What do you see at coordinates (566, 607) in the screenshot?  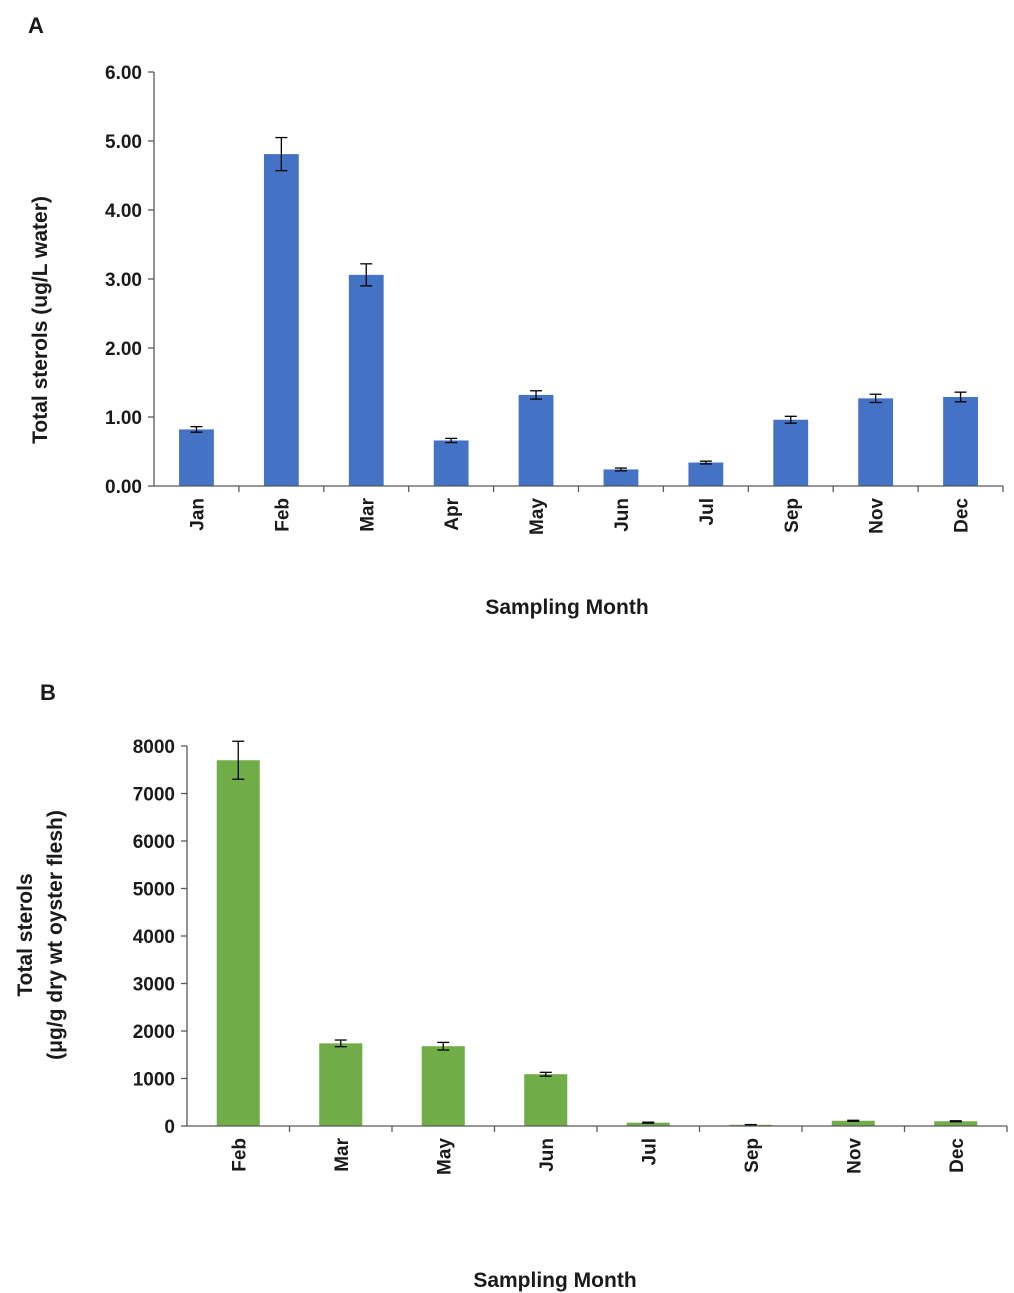 I see `x-axis-title-a: Sampling Month` at bounding box center [566, 607].